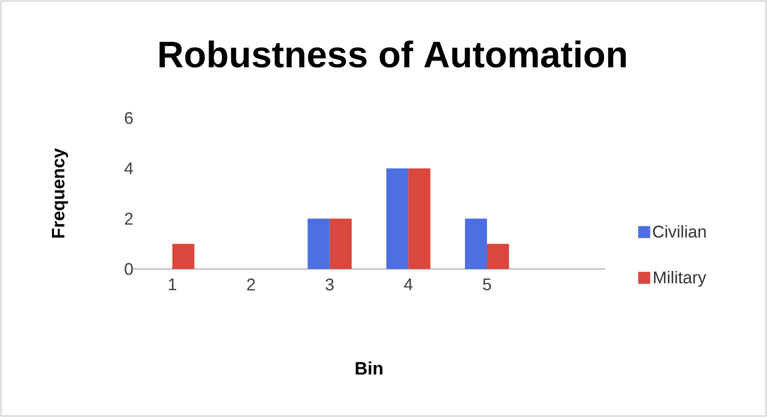 Image resolution: width=767 pixels, height=417 pixels. What do you see at coordinates (128, 269) in the screenshot?
I see `y-tick-label: 0` at bounding box center [128, 269].